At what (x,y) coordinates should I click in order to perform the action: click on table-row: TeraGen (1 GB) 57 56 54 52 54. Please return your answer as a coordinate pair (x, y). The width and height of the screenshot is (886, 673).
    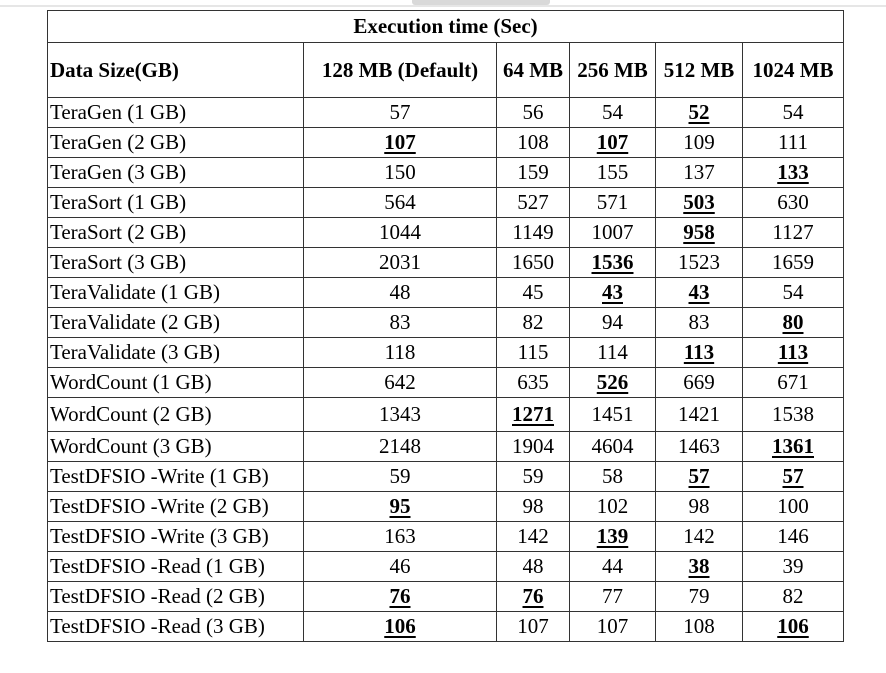
    Looking at the image, I should click on (445, 112).